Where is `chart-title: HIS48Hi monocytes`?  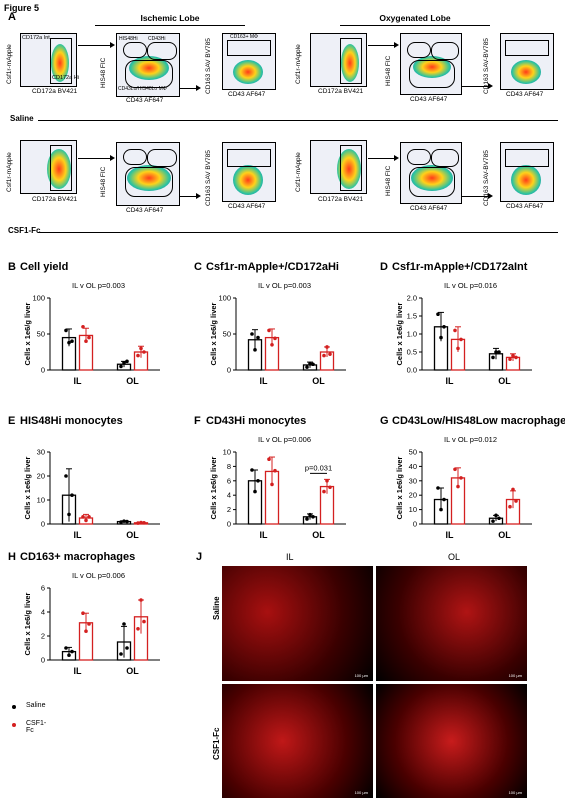 chart-title: HIS48Hi monocytes is located at coordinates (71, 421).